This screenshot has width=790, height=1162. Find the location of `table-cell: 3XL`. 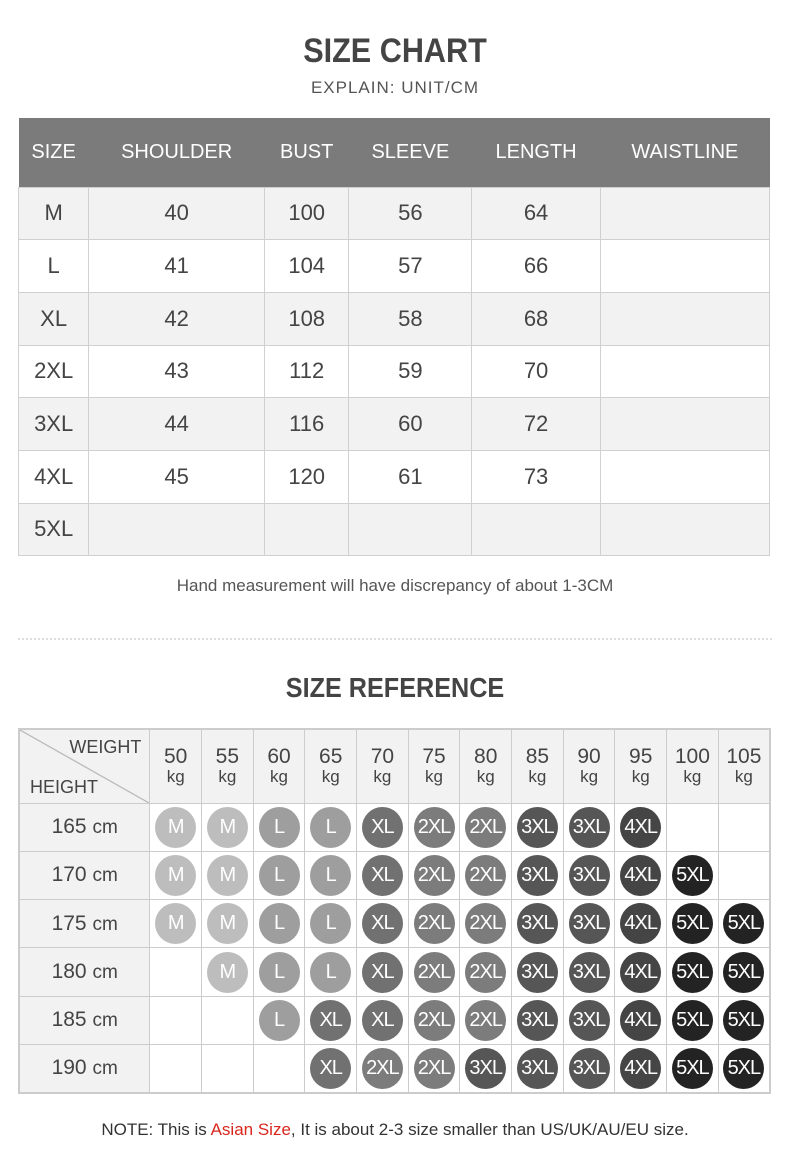

table-cell: 3XL is located at coordinates (53, 424).